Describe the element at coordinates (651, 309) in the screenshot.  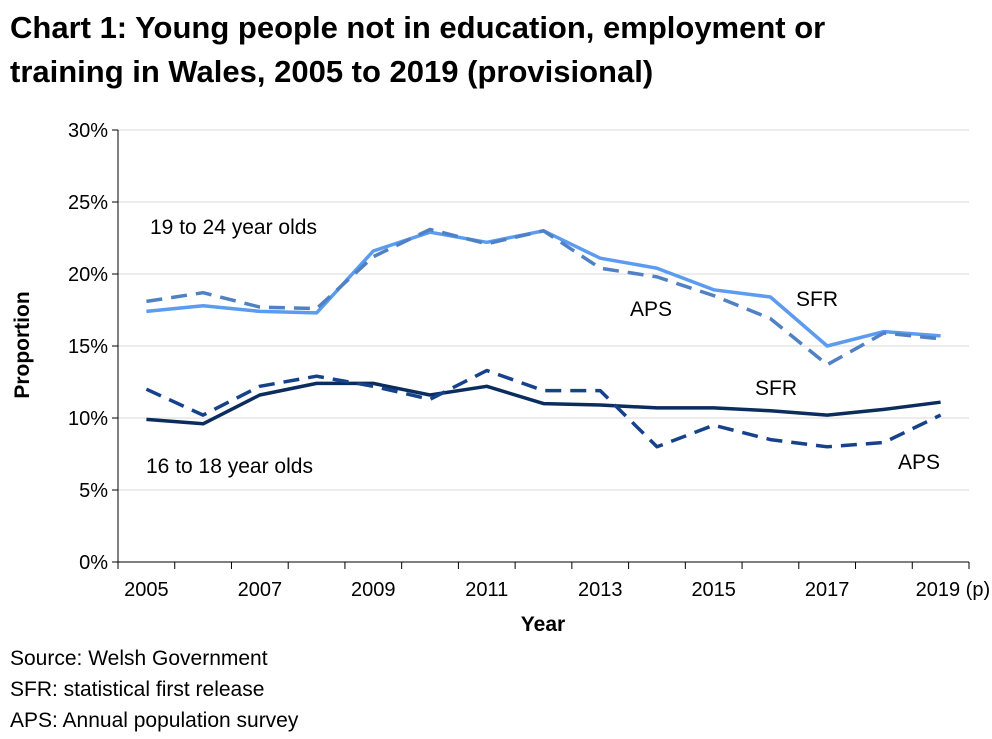
I see `annotation-upper-aps: APS` at that location.